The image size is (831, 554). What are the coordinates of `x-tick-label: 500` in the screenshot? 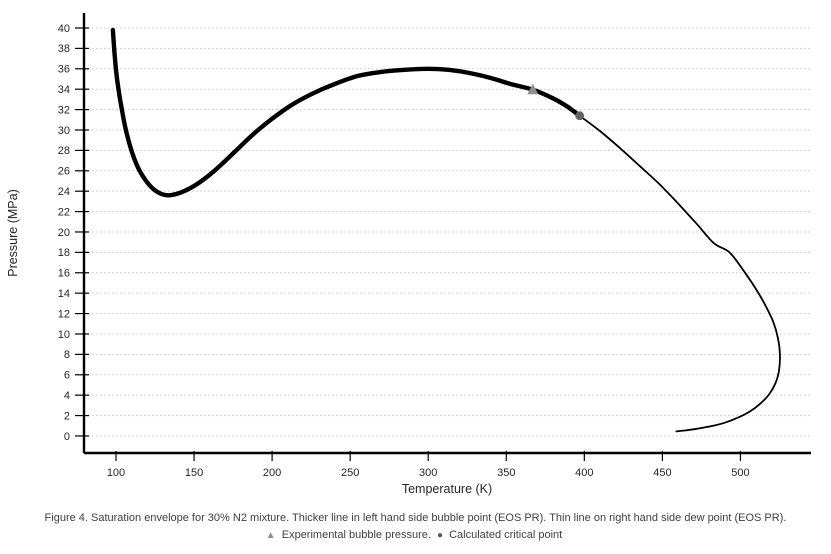 It's located at (740, 473).